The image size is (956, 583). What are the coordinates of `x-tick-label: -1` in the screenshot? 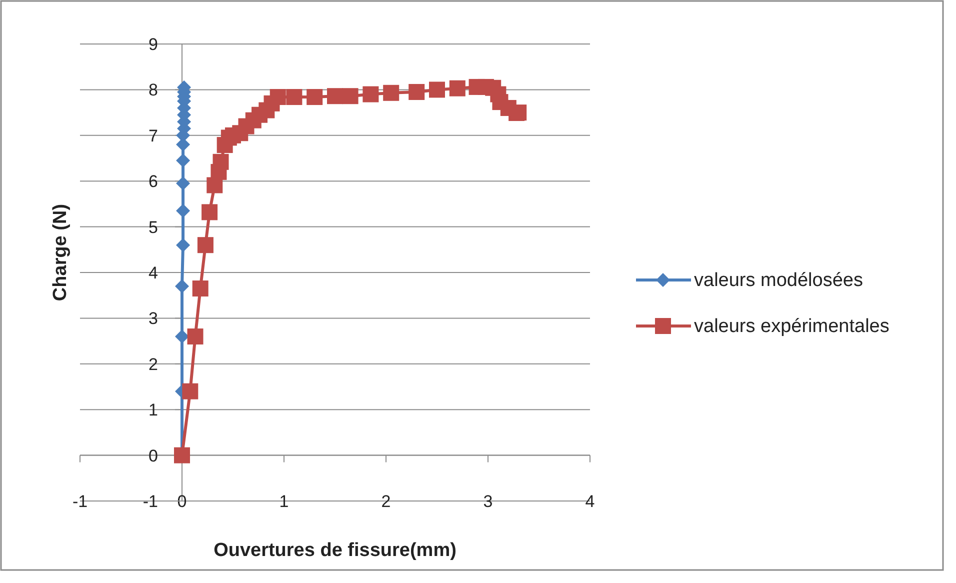 It's located at (80, 501).